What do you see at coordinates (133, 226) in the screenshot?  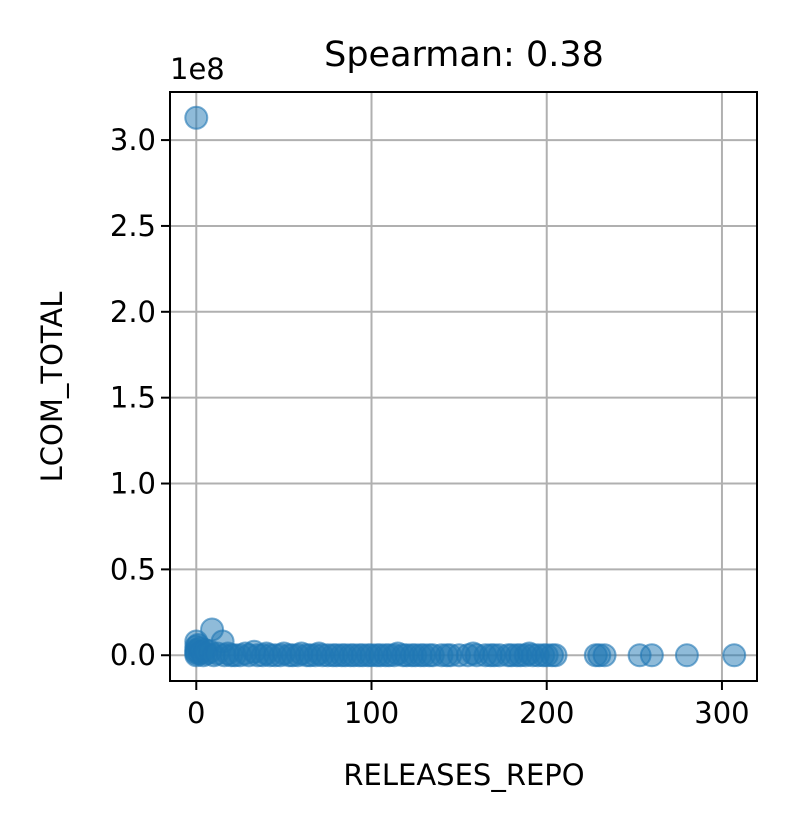 I see `y-tick-label: 2.5` at bounding box center [133, 226].